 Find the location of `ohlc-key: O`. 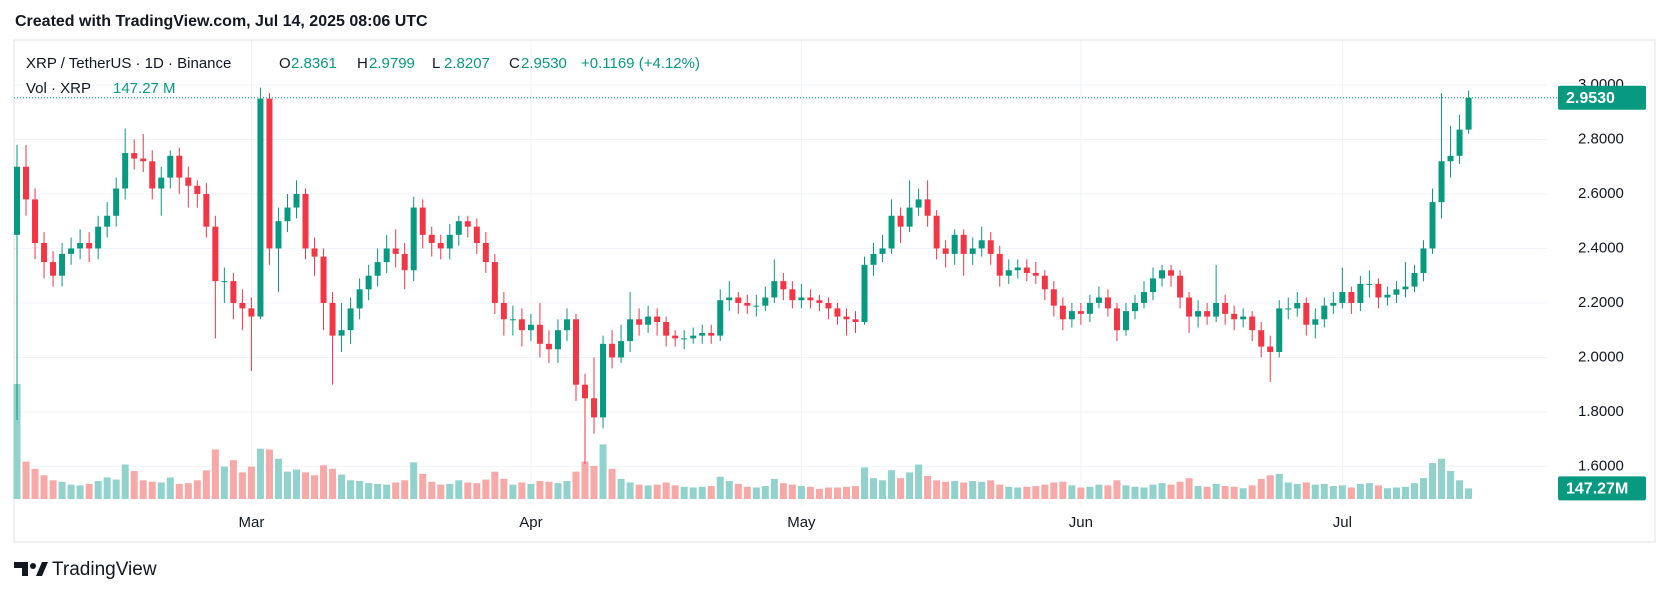

ohlc-key: O is located at coordinates (285, 63).